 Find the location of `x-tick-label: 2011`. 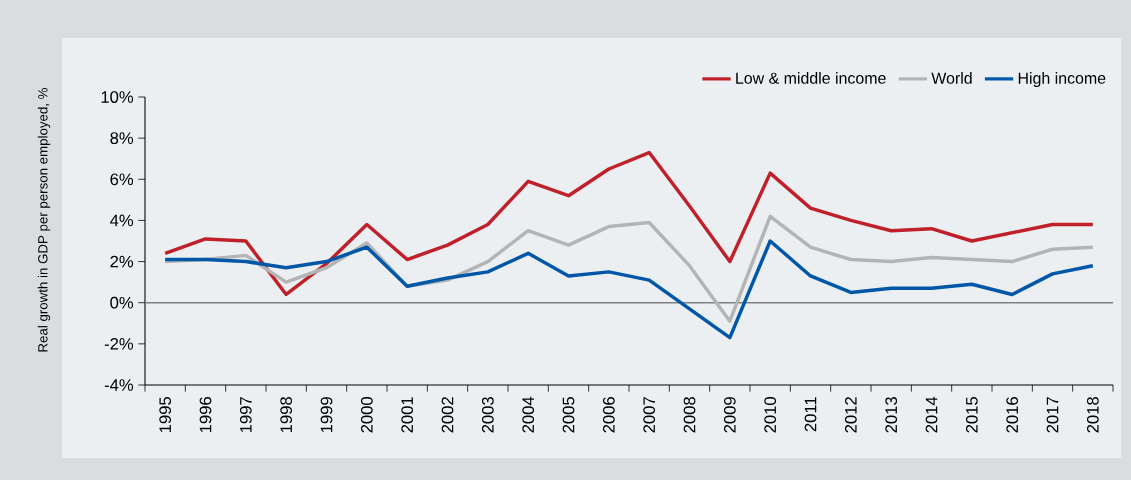

x-tick-label: 2011 is located at coordinates (810, 414).